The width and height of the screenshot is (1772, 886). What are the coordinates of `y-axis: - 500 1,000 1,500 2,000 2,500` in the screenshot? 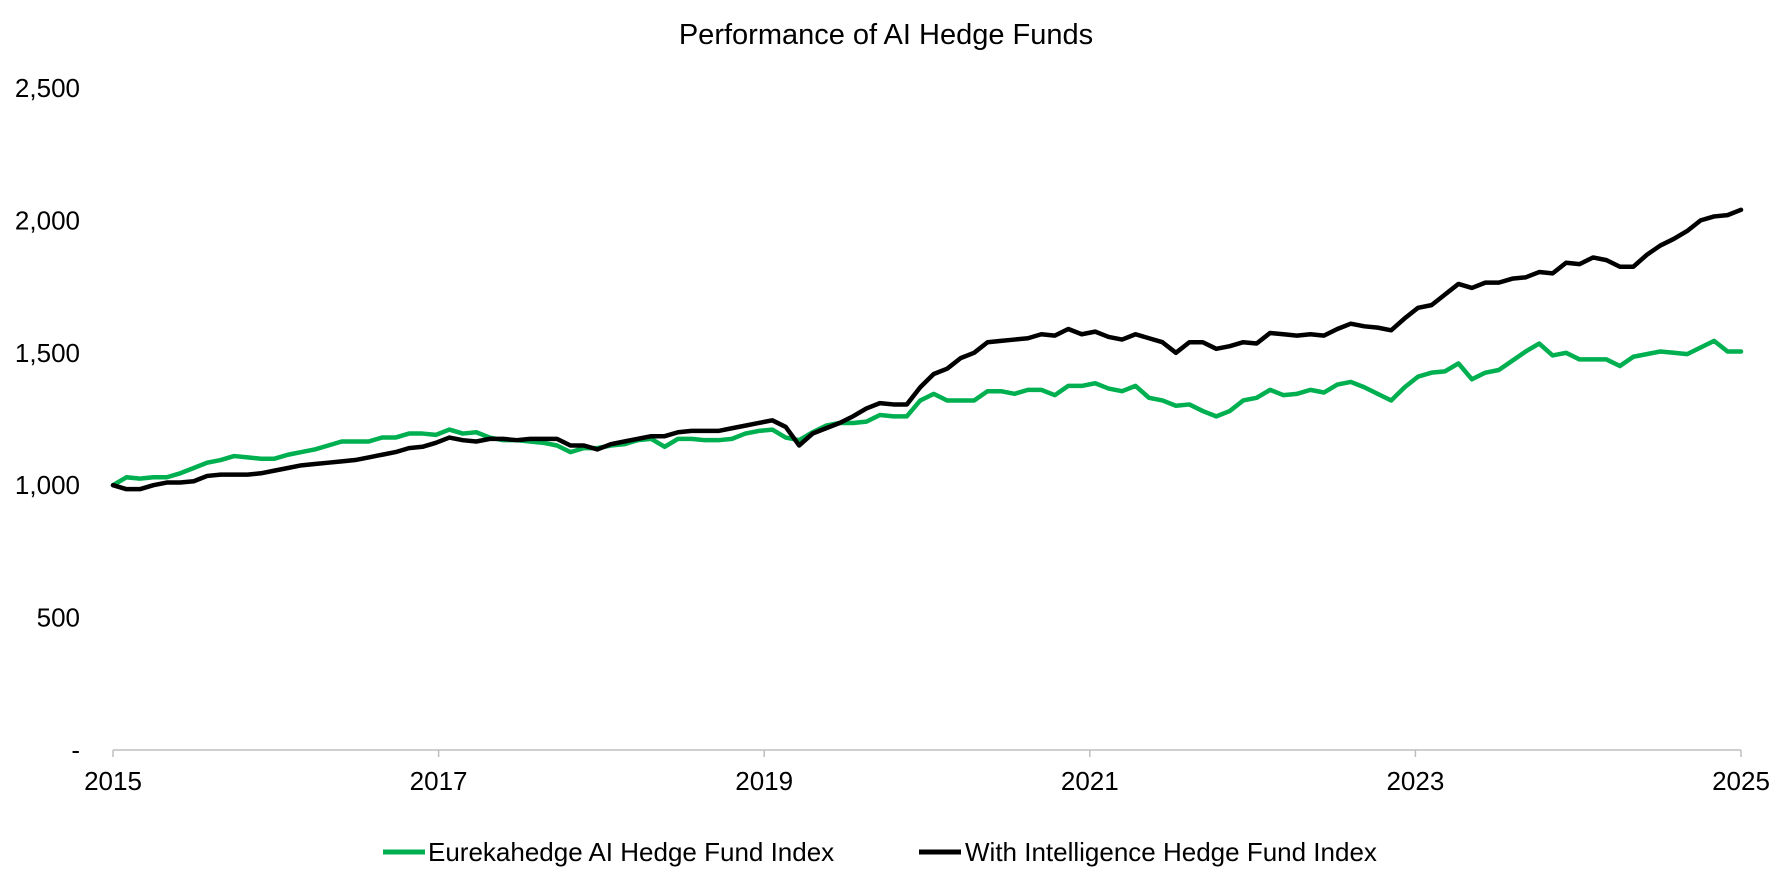 It's located at (47, 419).